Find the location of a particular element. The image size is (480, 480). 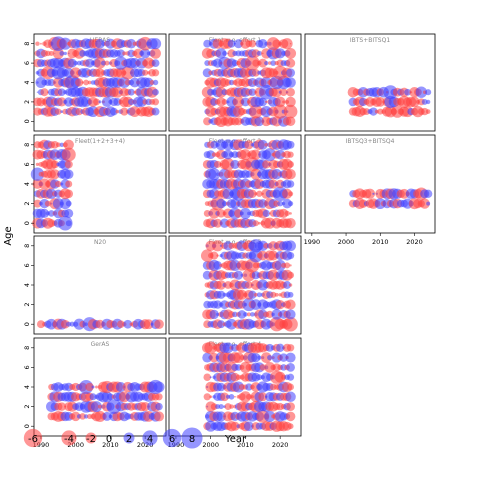

panel-title: GerAS is located at coordinates (100, 344).